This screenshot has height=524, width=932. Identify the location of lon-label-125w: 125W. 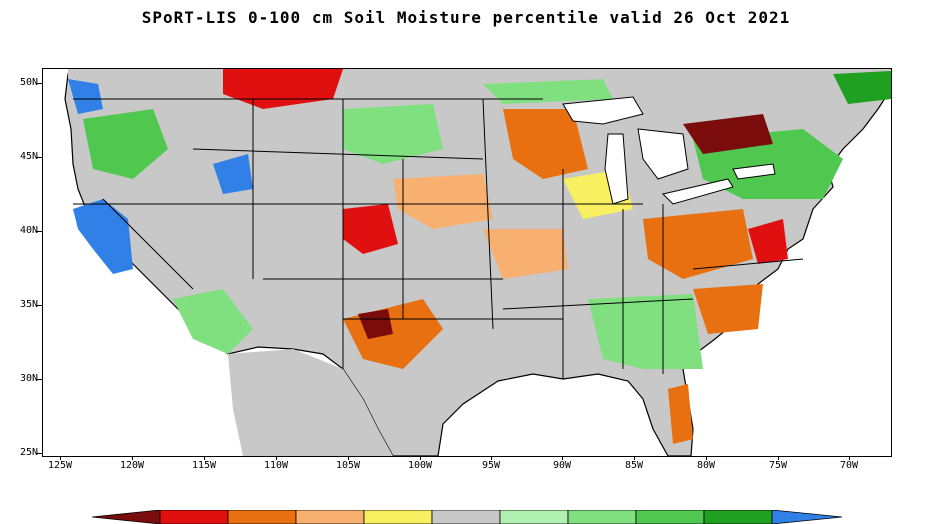
(60, 465).